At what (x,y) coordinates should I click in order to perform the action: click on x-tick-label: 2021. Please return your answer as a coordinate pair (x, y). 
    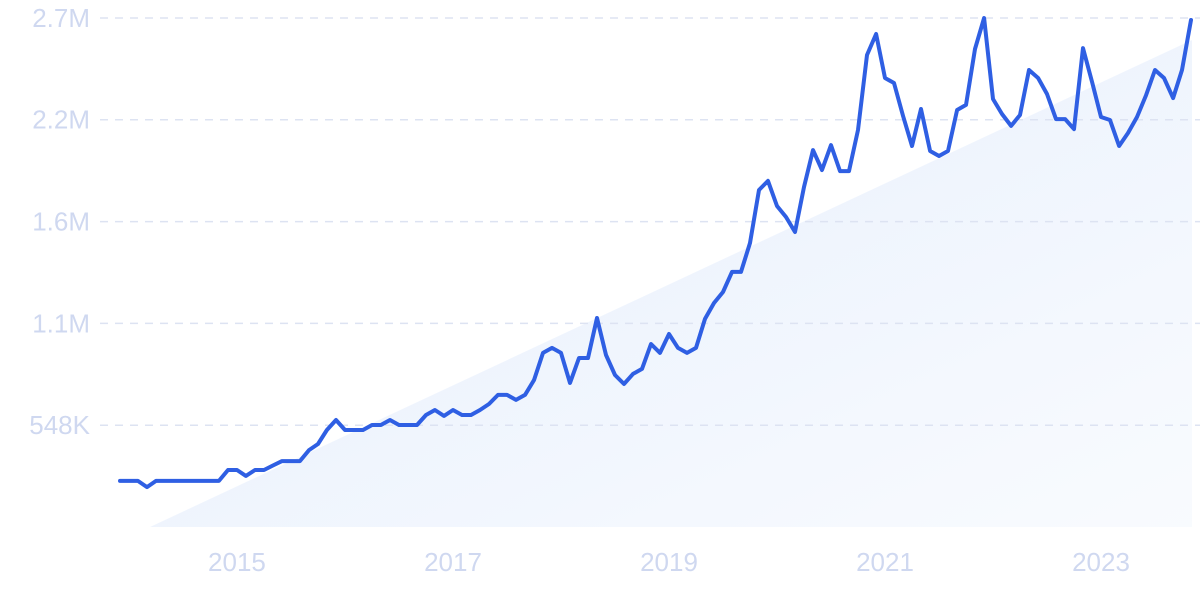
    Looking at the image, I should click on (885, 562).